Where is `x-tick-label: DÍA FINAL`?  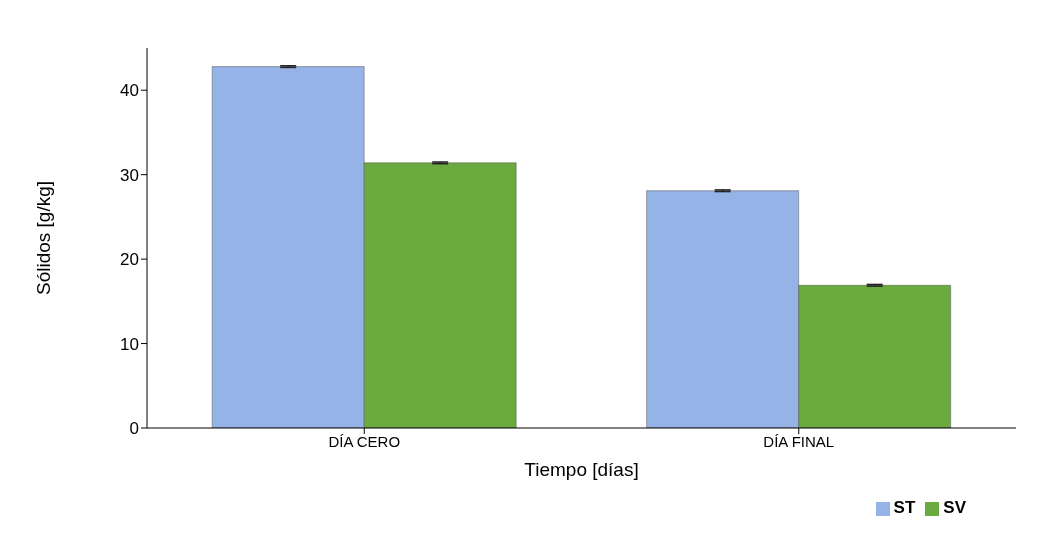
x-tick-label: DÍA FINAL is located at coordinates (799, 441).